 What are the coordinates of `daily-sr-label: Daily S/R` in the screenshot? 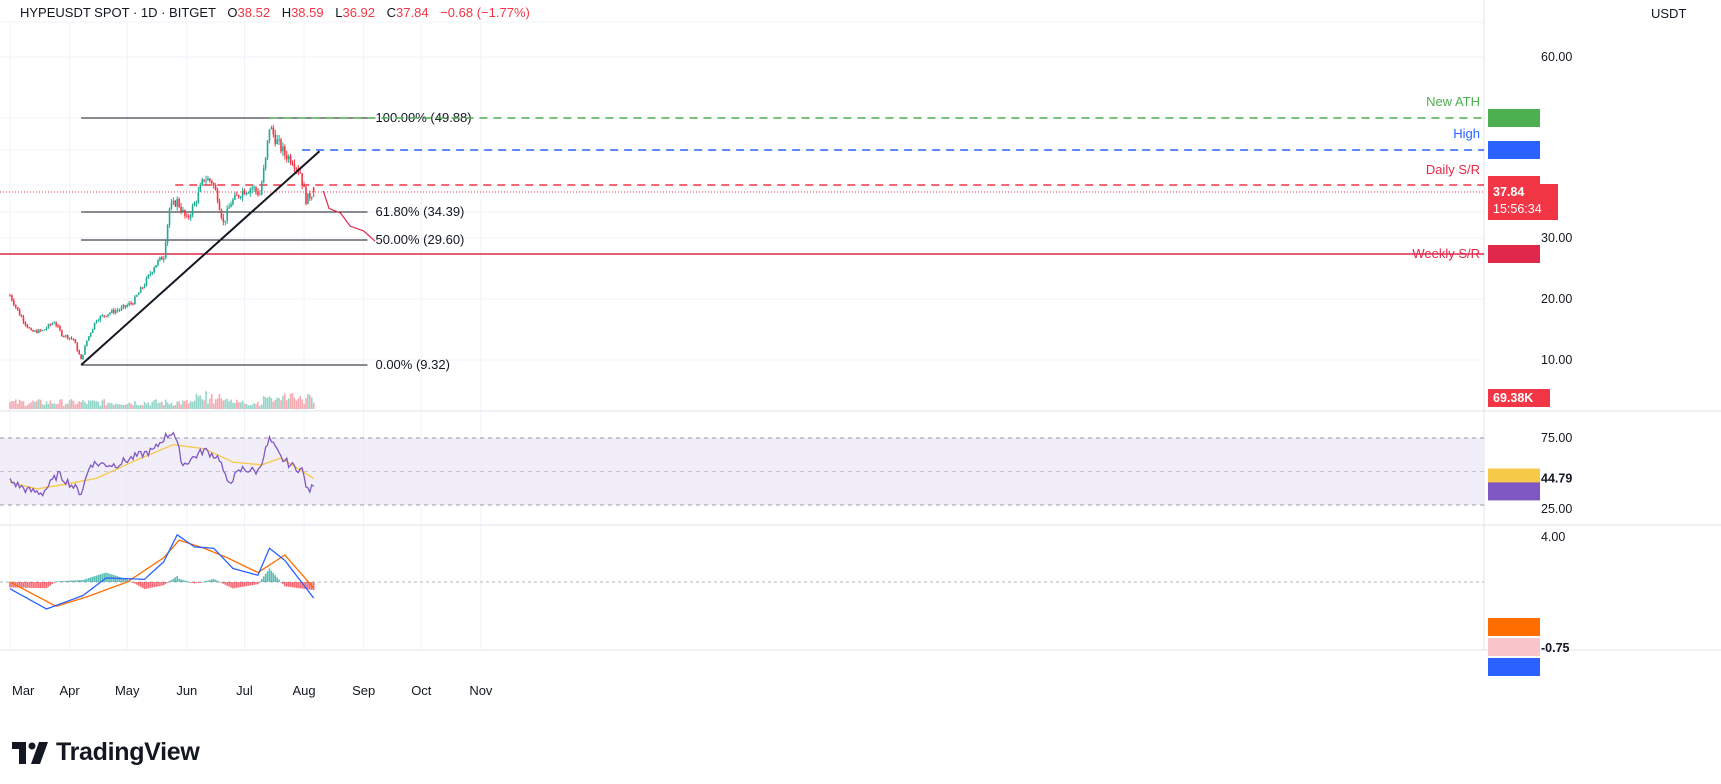 It's located at (1453, 169).